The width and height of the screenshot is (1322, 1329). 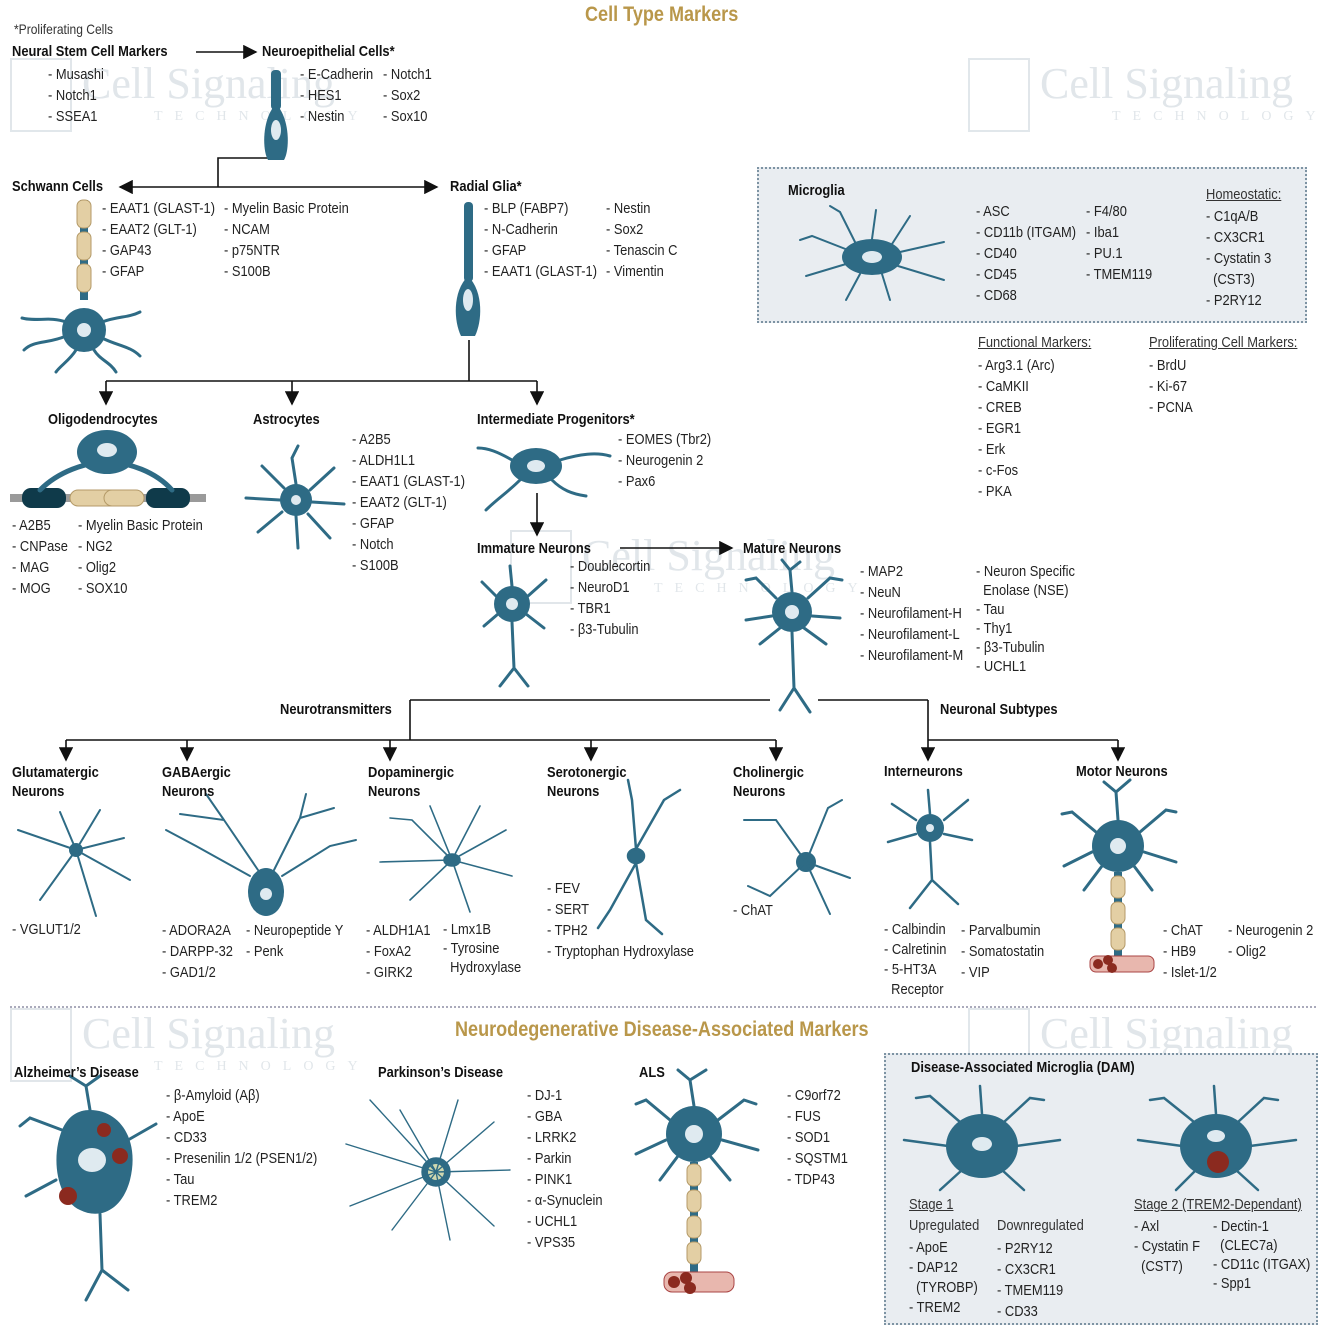 I want to click on gabaergic-markers-2: - Neuropeptide Y- Penk, so click(x=295, y=941).